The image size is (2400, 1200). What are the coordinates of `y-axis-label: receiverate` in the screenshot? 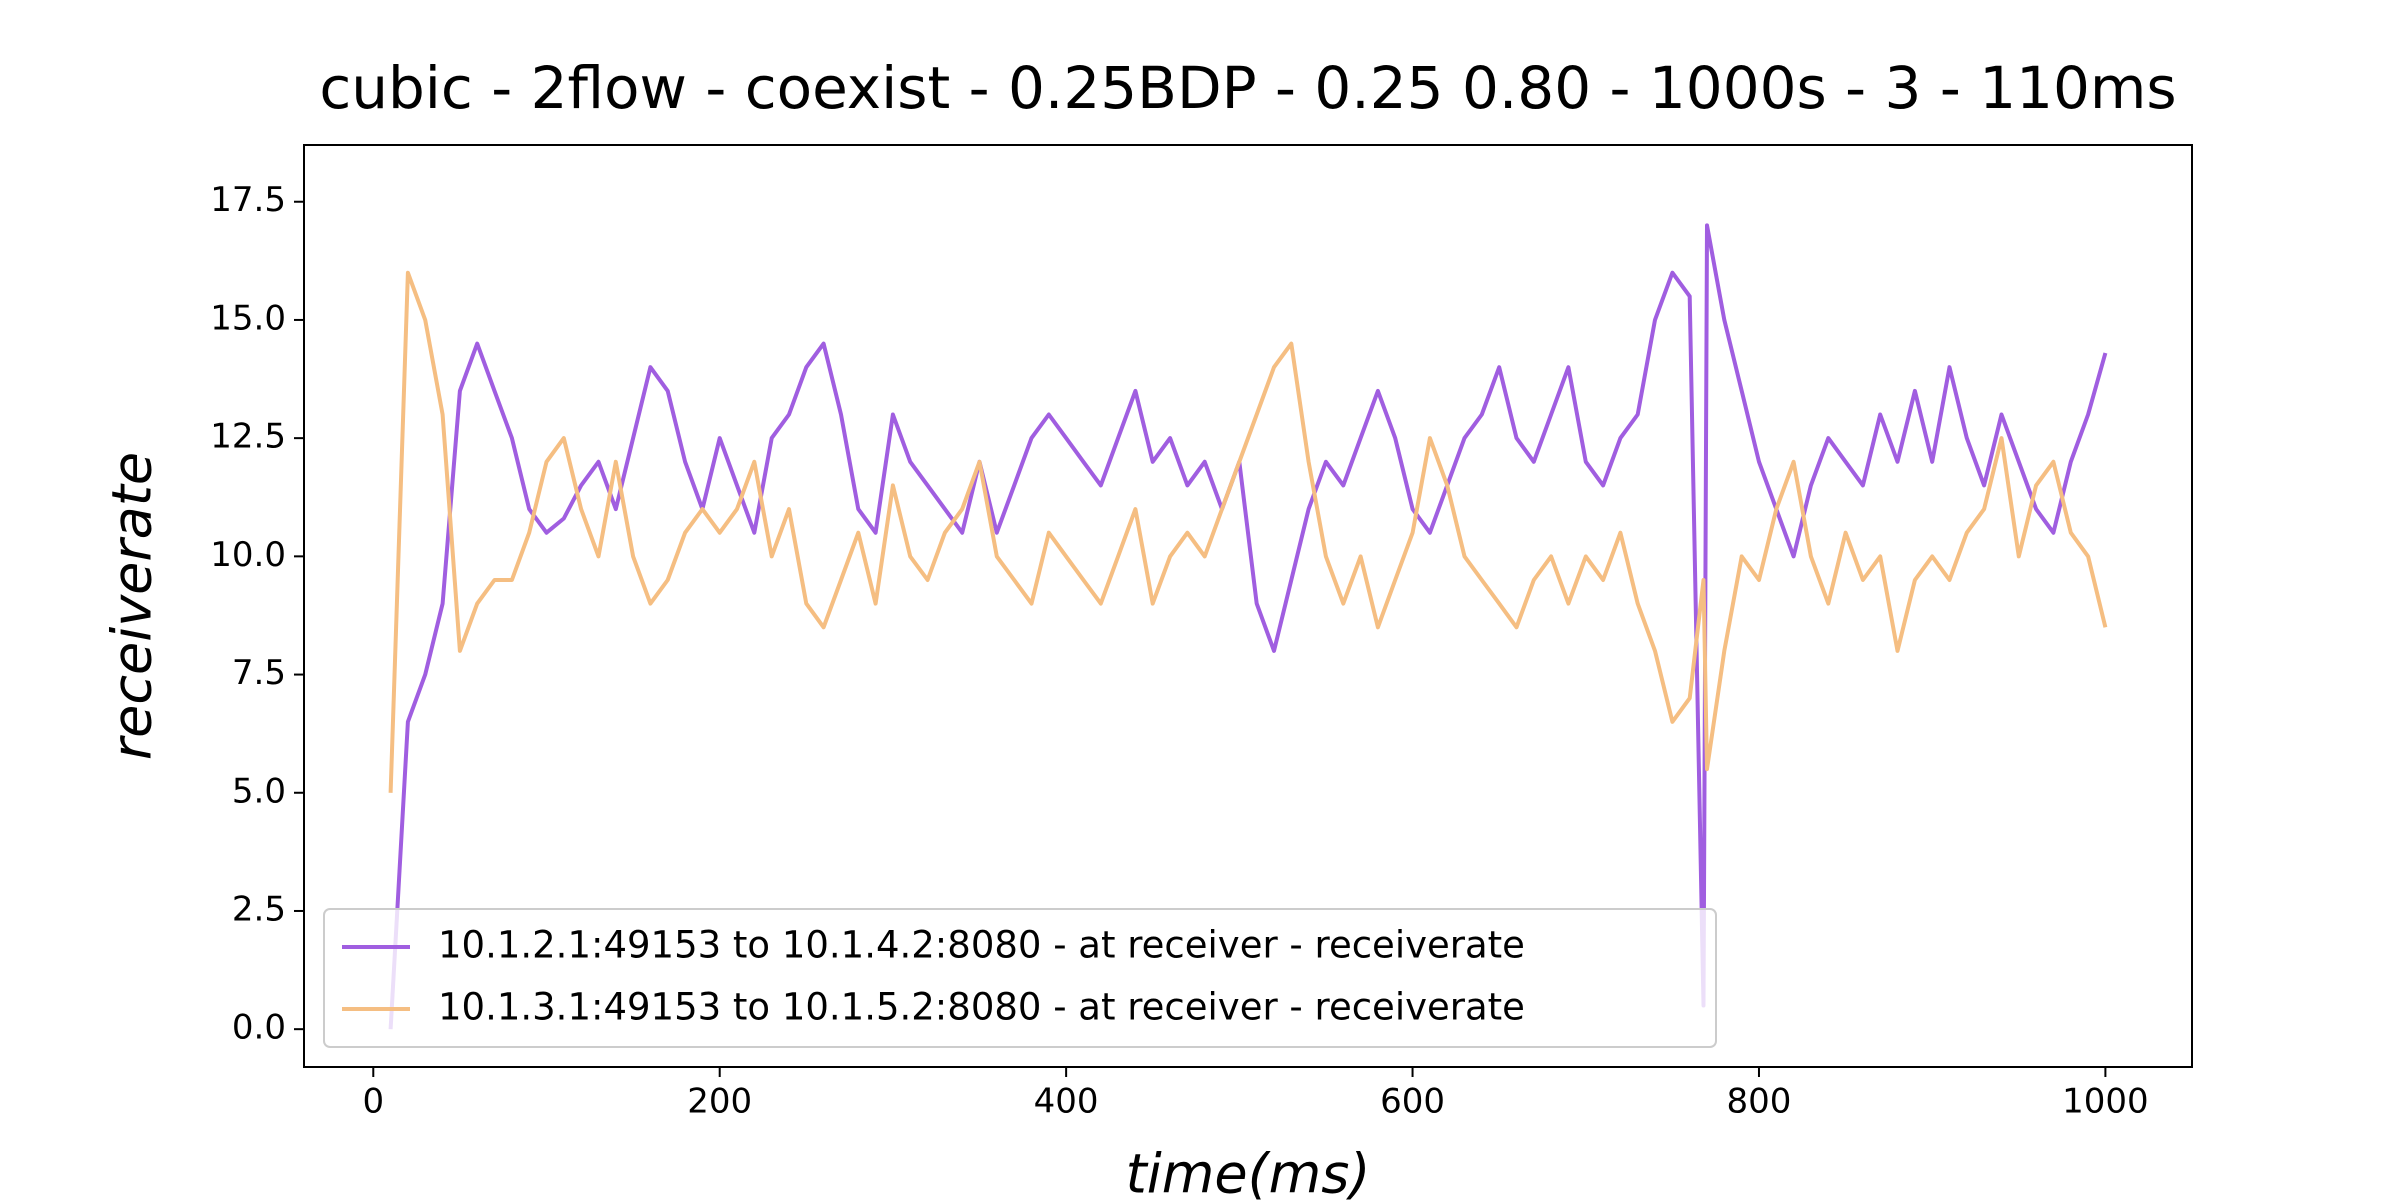 It's located at (132, 606).